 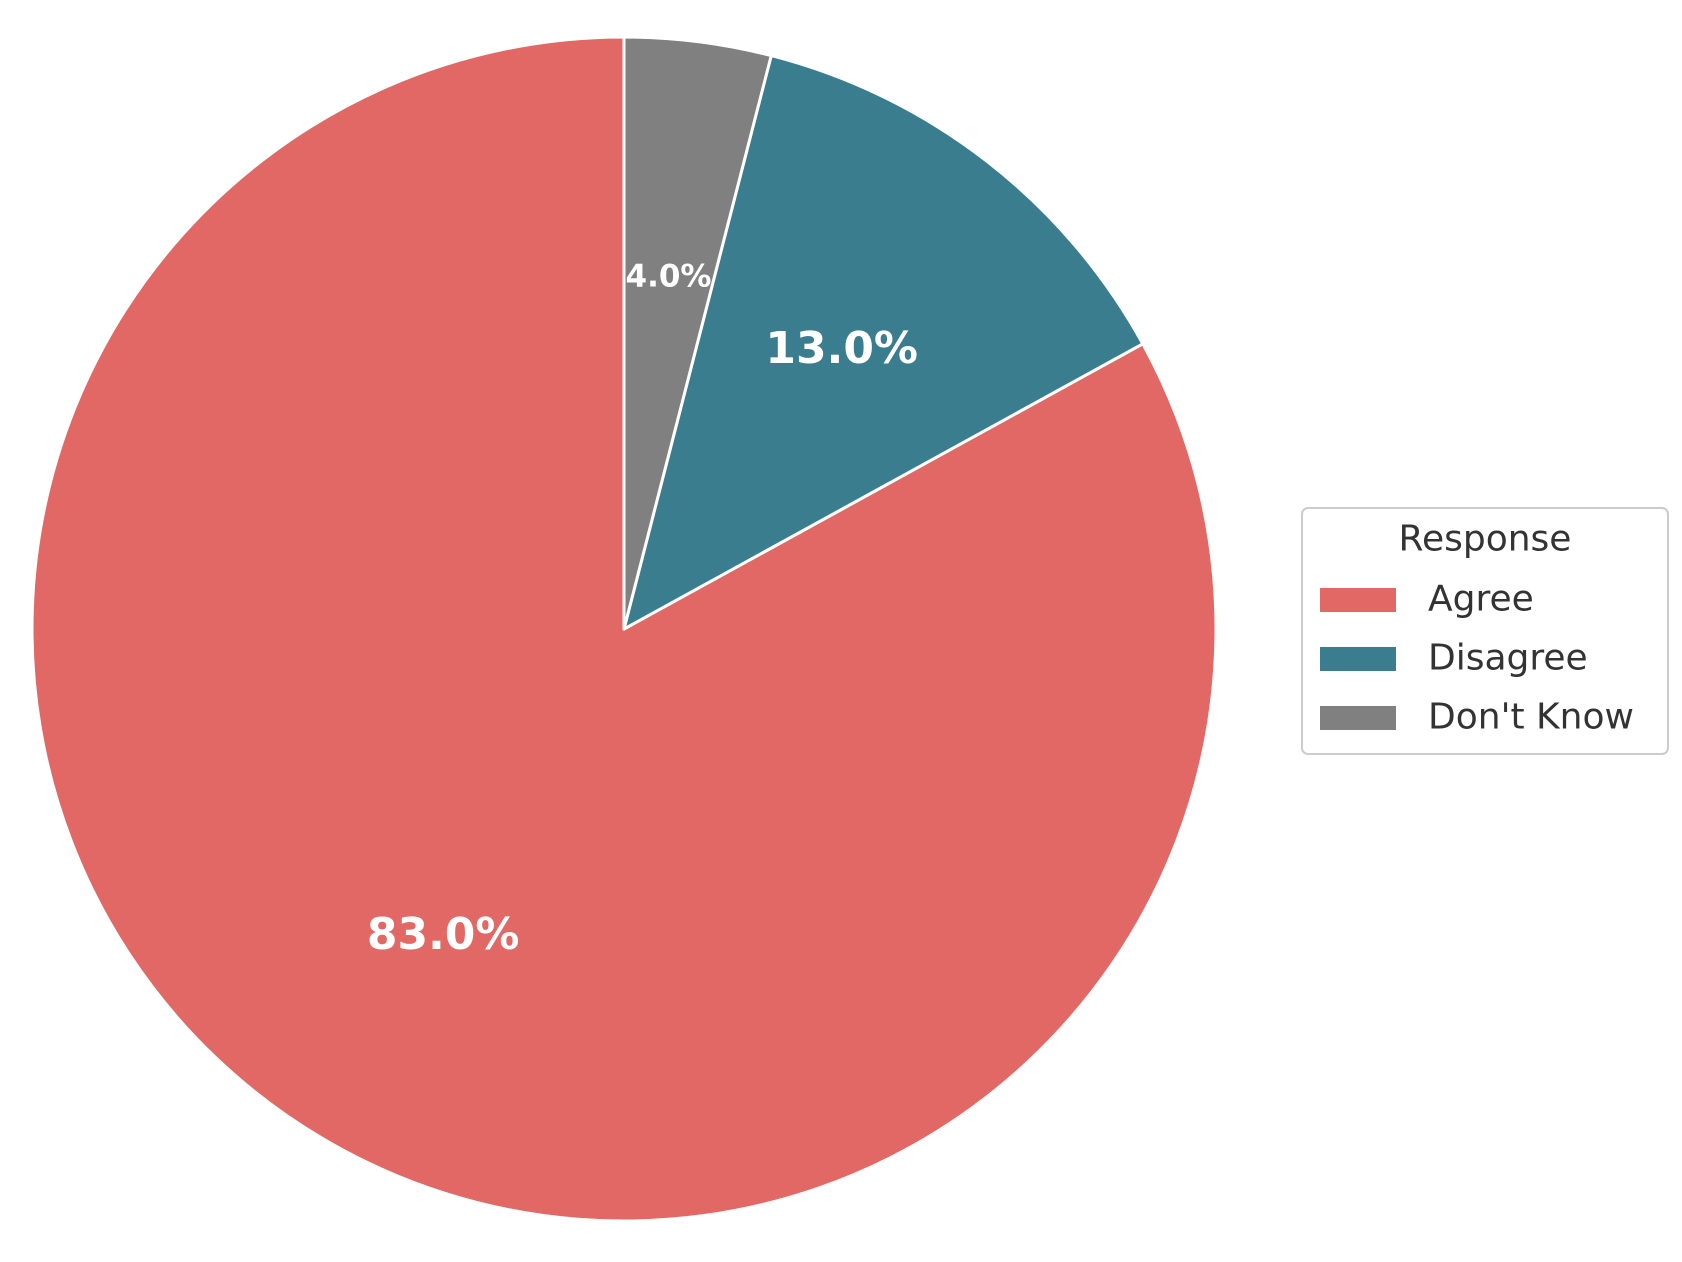 I want to click on legend-label-disagree: Disagree, so click(x=1508, y=658).